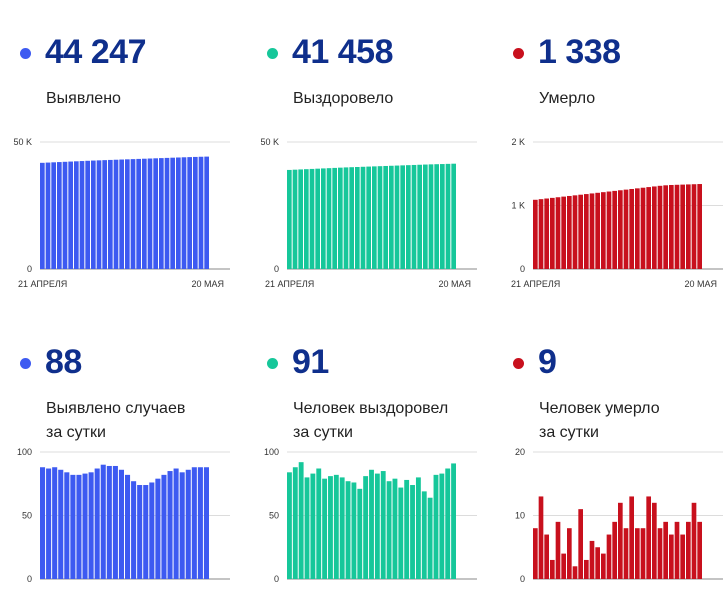 The width and height of the screenshot is (725, 600). Describe the element at coordinates (271, 452) in the screenshot. I see `y-tick-label: 100` at that location.